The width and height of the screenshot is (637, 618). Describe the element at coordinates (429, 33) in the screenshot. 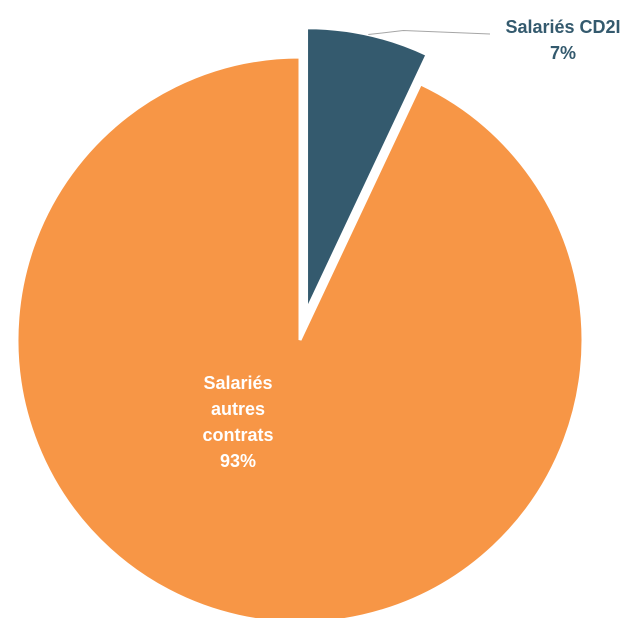

I see `leader-line` at that location.